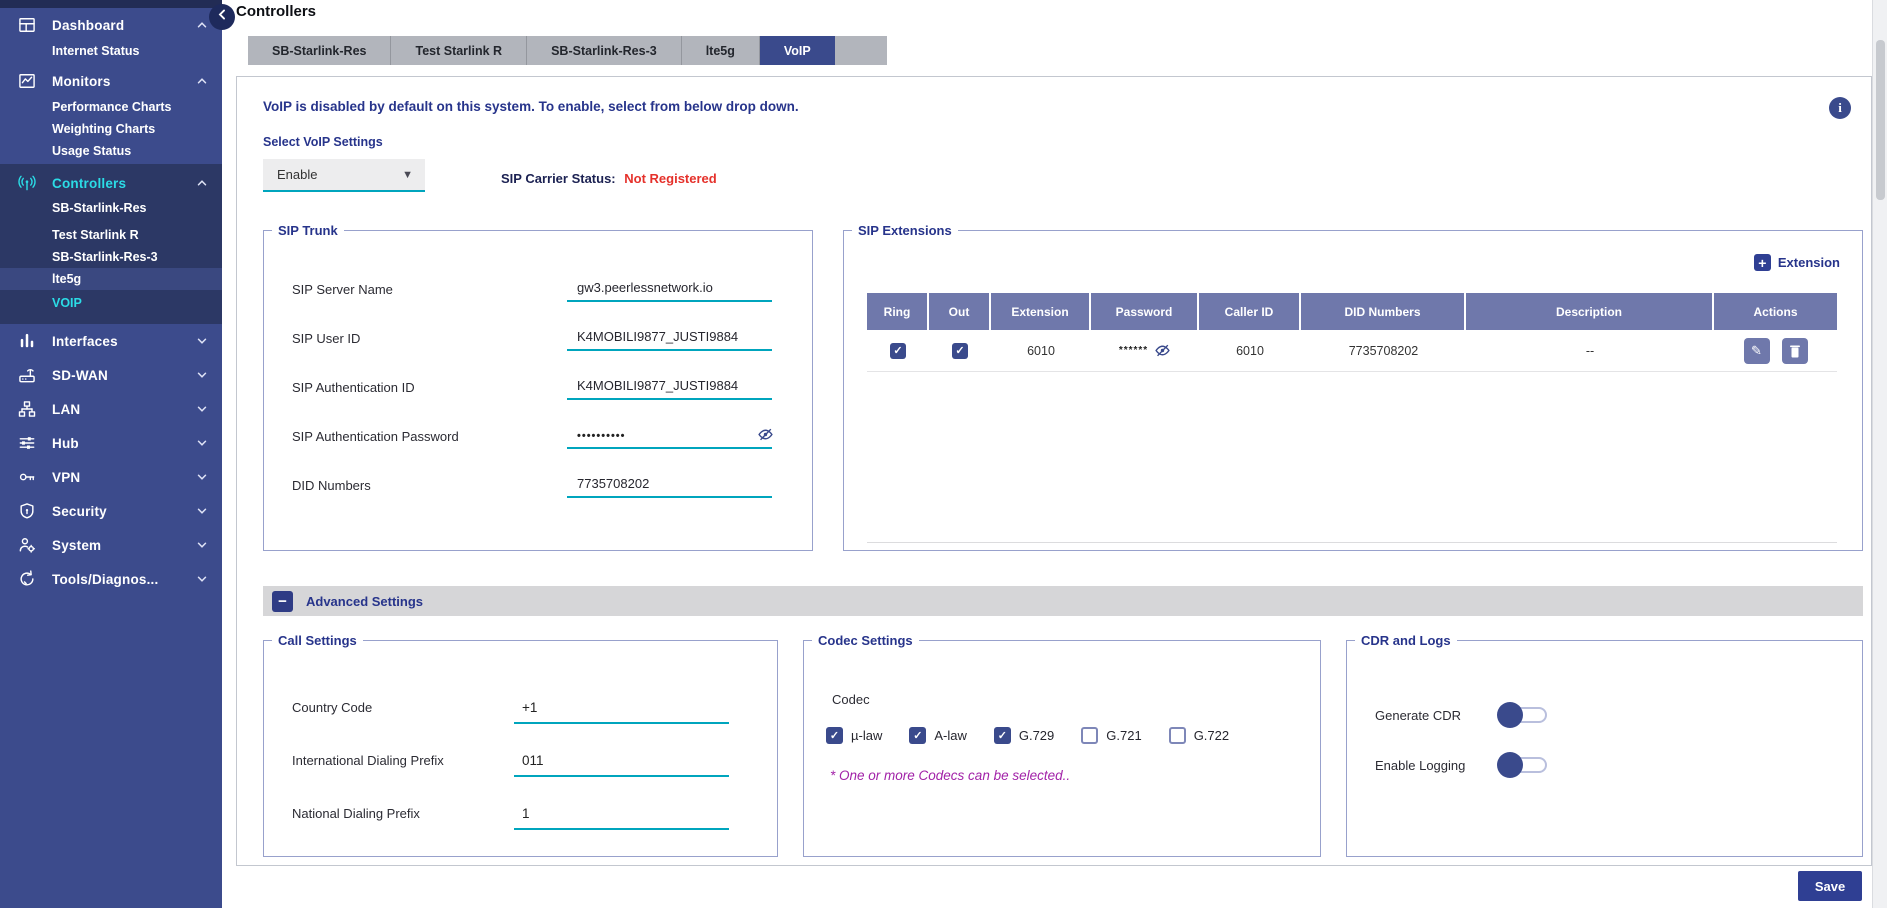  I want to click on sidebar-item-performance-charts: Performance Charts, so click(112, 107).